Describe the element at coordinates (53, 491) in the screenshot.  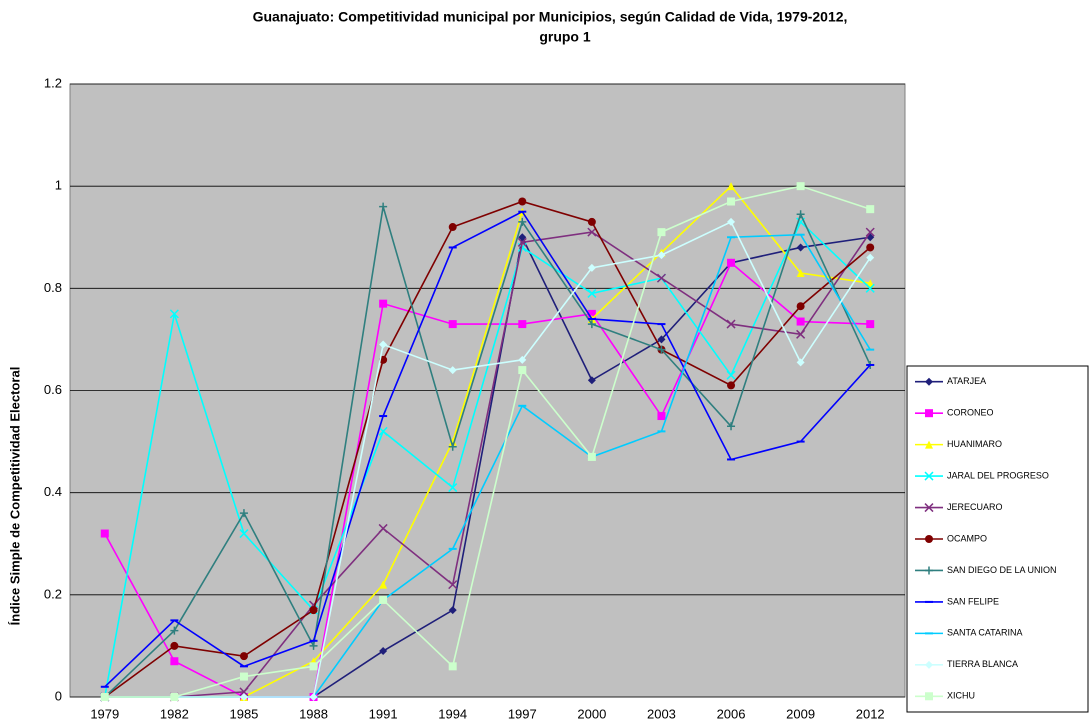
I see `y-tick-label: 0.4` at that location.